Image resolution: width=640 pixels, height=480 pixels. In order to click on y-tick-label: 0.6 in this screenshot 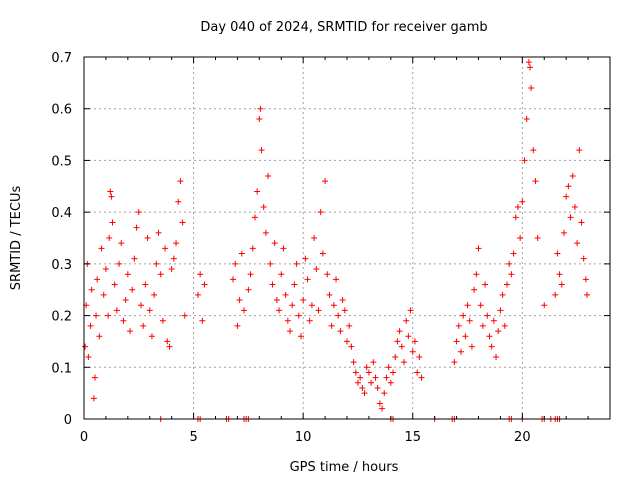, I will do `click(61, 110)`.